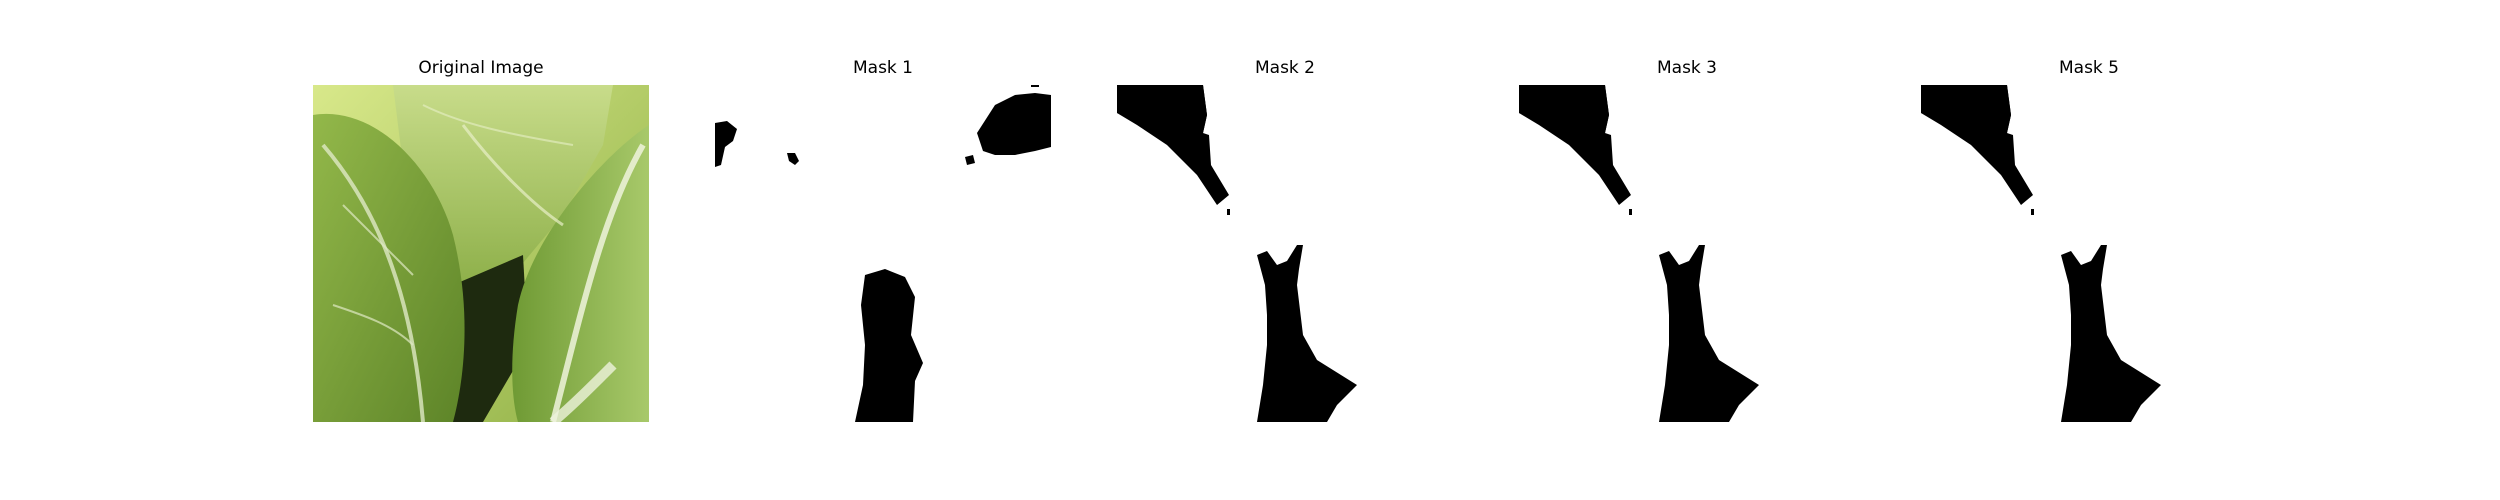 This screenshot has width=2500, height=500. I want to click on mask-5-panel, so click(2089, 253).